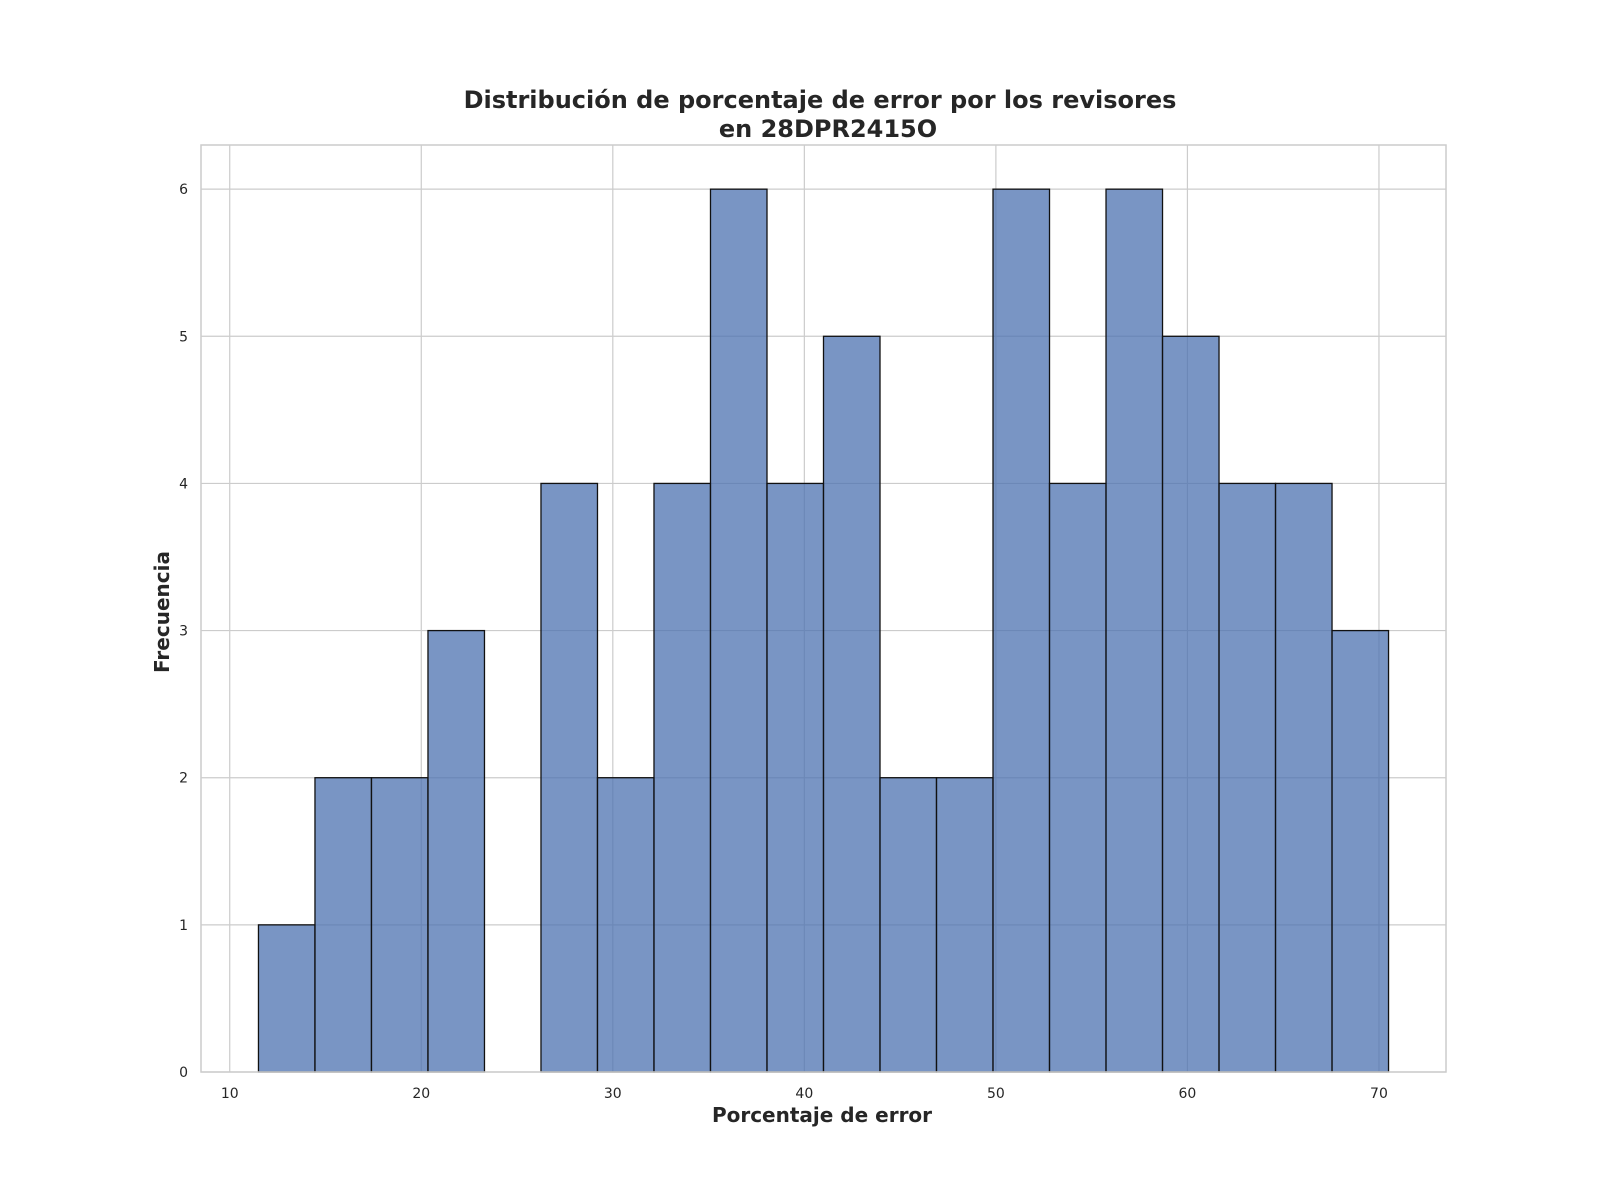 Image resolution: width=1600 pixels, height=1200 pixels. I want to click on x-axis-ticks: 10 20 30 40 50 60 70, so click(804, 1094).